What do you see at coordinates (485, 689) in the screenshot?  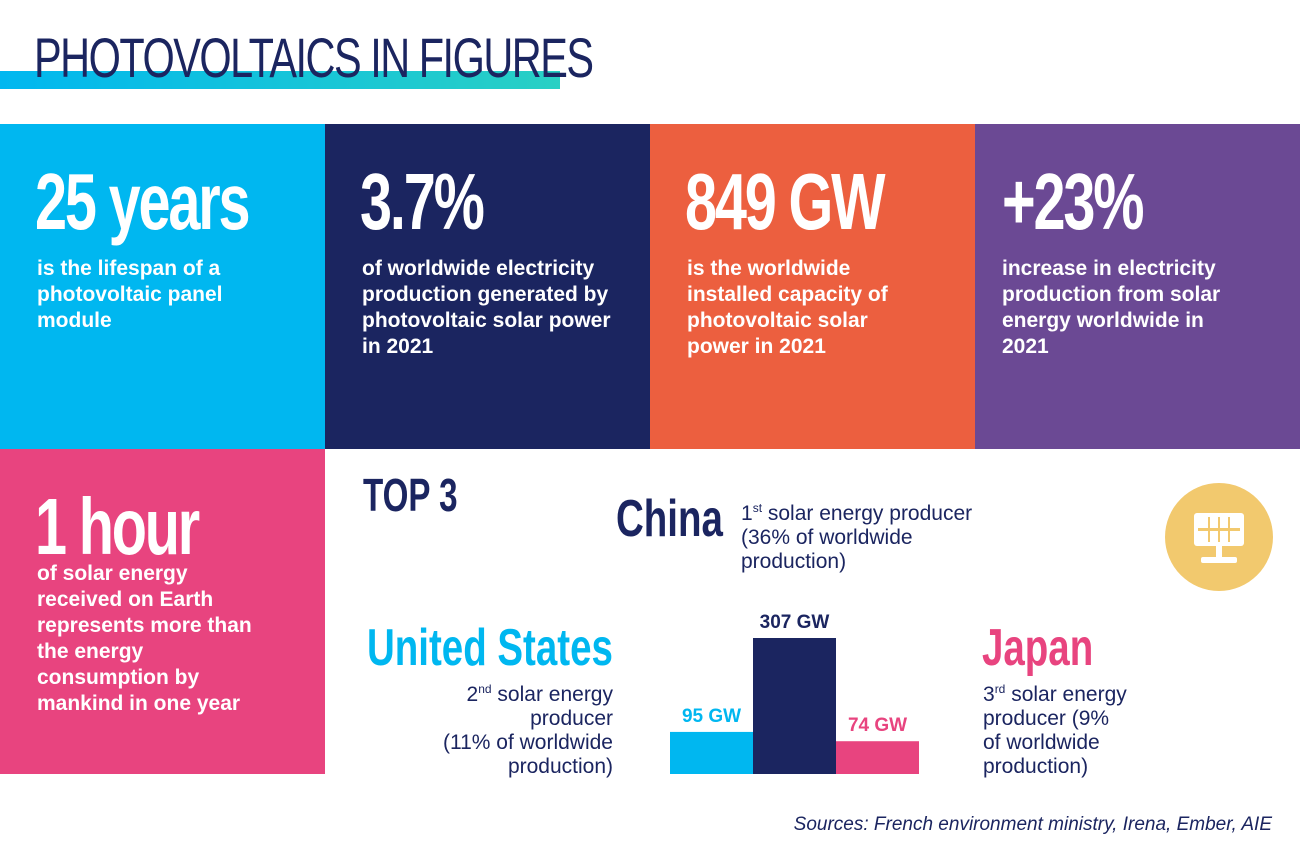 I see `rank-suffix: nd` at bounding box center [485, 689].